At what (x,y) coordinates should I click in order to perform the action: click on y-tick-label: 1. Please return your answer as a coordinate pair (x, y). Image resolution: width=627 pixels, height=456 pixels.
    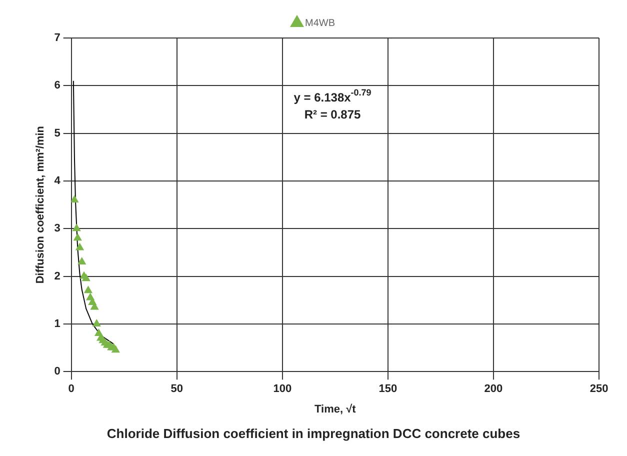
    Looking at the image, I should click on (57, 324).